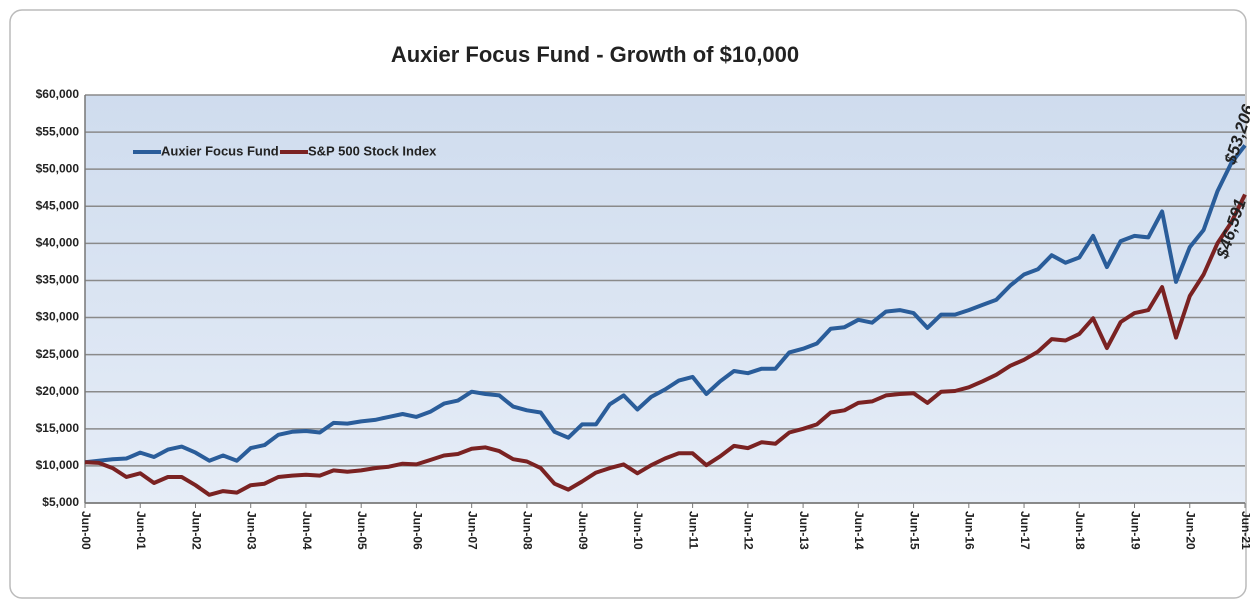  What do you see at coordinates (1244, 530) in the screenshot?
I see `x-tick-label: Jun-21` at bounding box center [1244, 530].